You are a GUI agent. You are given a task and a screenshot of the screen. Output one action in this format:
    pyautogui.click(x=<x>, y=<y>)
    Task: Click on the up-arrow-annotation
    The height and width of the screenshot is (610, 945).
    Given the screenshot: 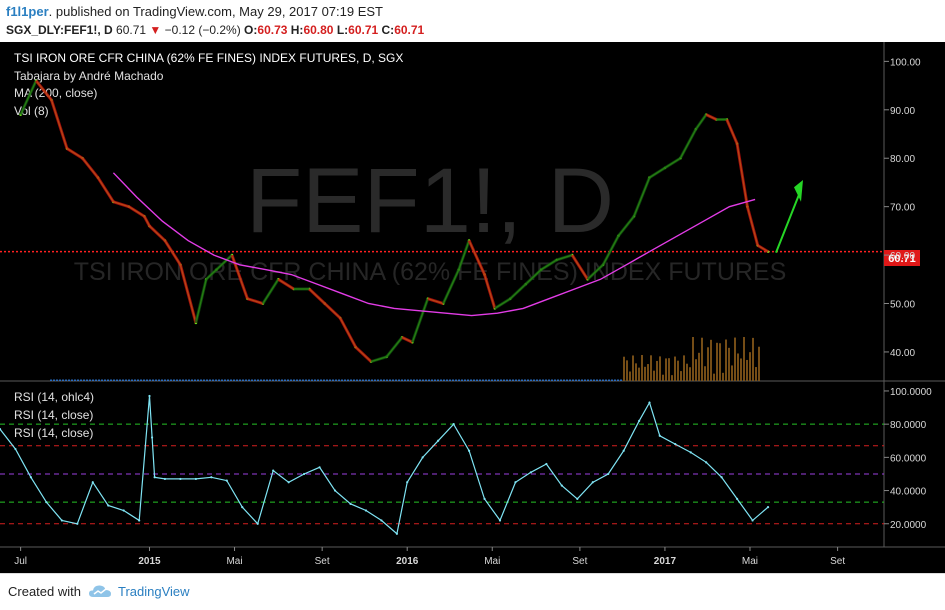 What is the action you would take?
    pyautogui.click(x=788, y=222)
    